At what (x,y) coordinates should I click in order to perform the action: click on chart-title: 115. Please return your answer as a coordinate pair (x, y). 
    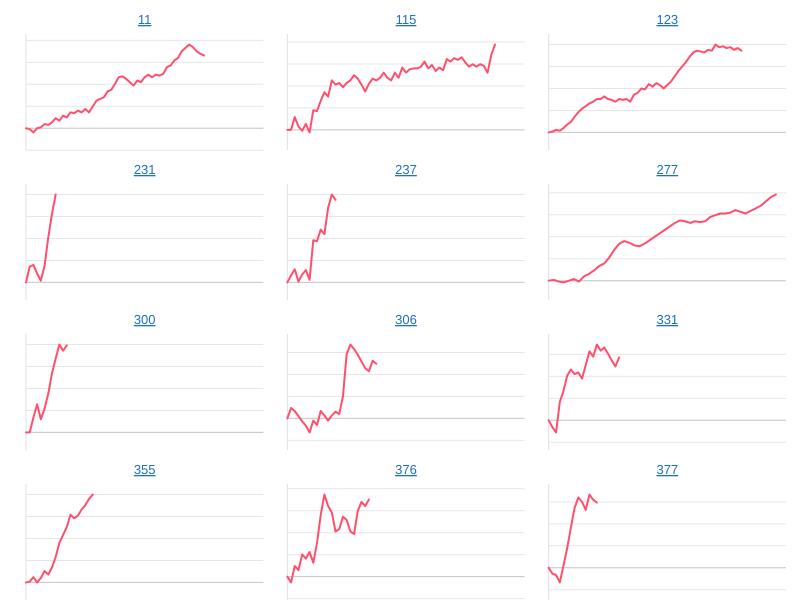
    Looking at the image, I should click on (406, 19).